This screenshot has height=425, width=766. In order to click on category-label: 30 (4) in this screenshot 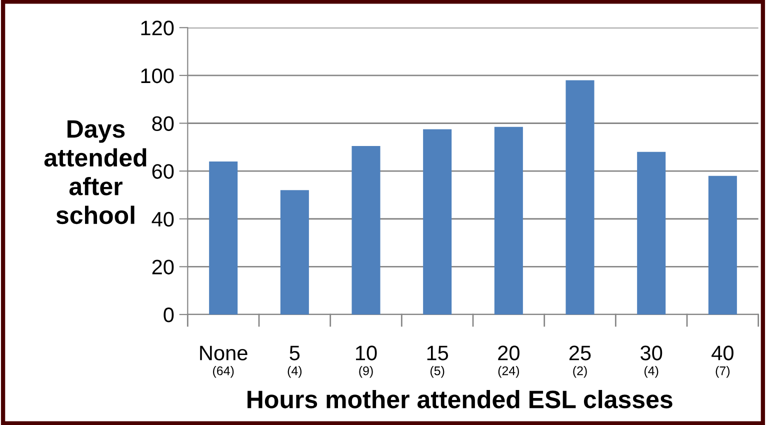, I will do `click(651, 362)`.